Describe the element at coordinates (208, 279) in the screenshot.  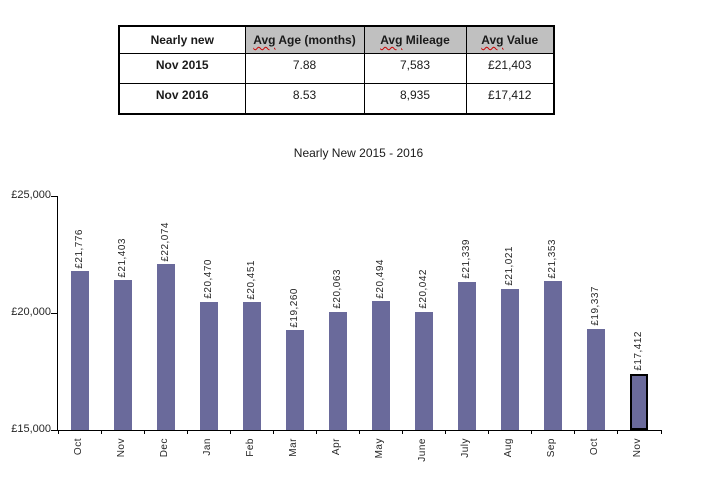
I see `bar-value-label: £20,470` at that location.